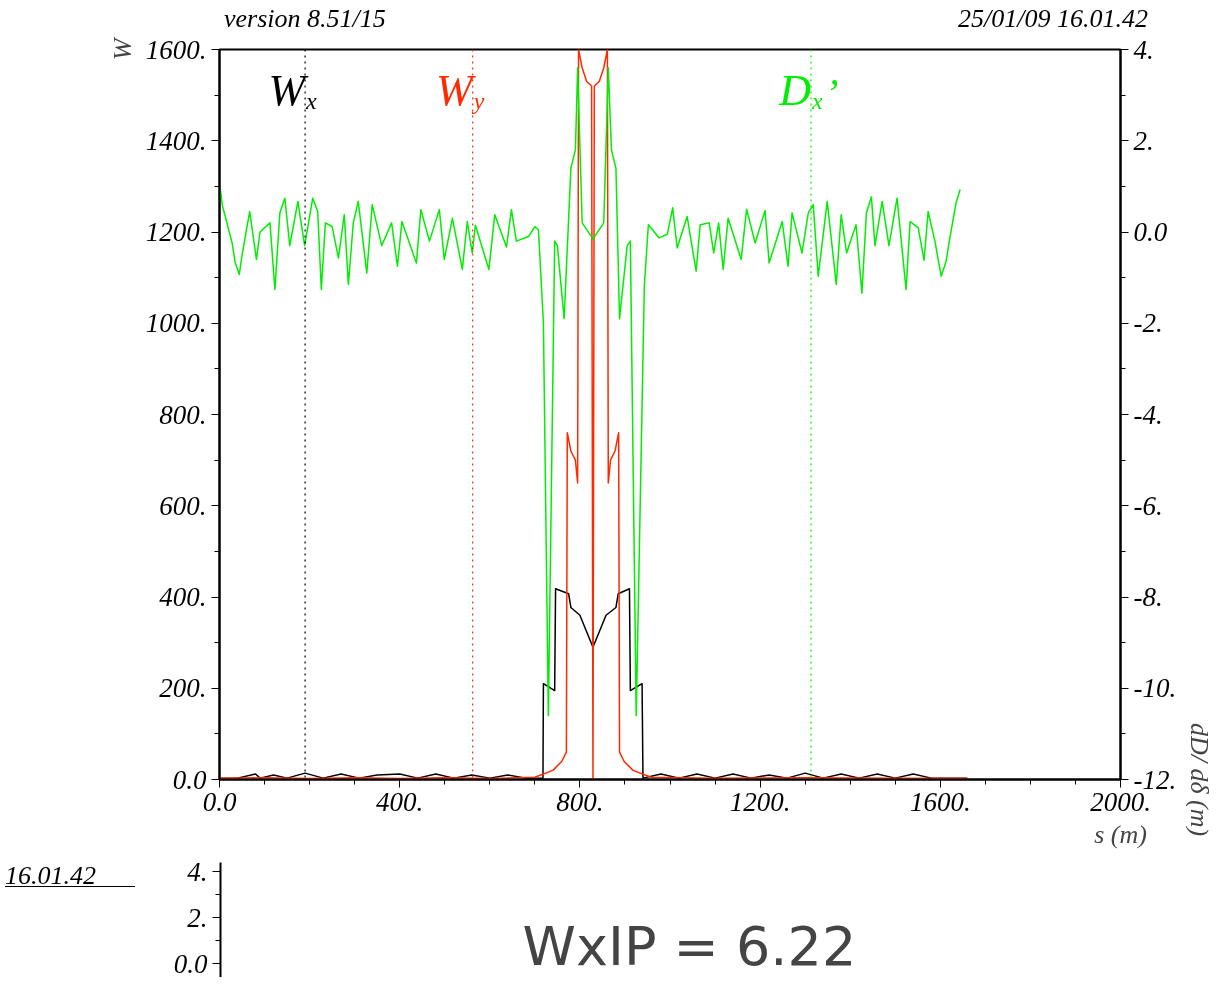 The image size is (1217, 987). What do you see at coordinates (1143, 140) in the screenshot?
I see `y2-tick-label: 2.` at bounding box center [1143, 140].